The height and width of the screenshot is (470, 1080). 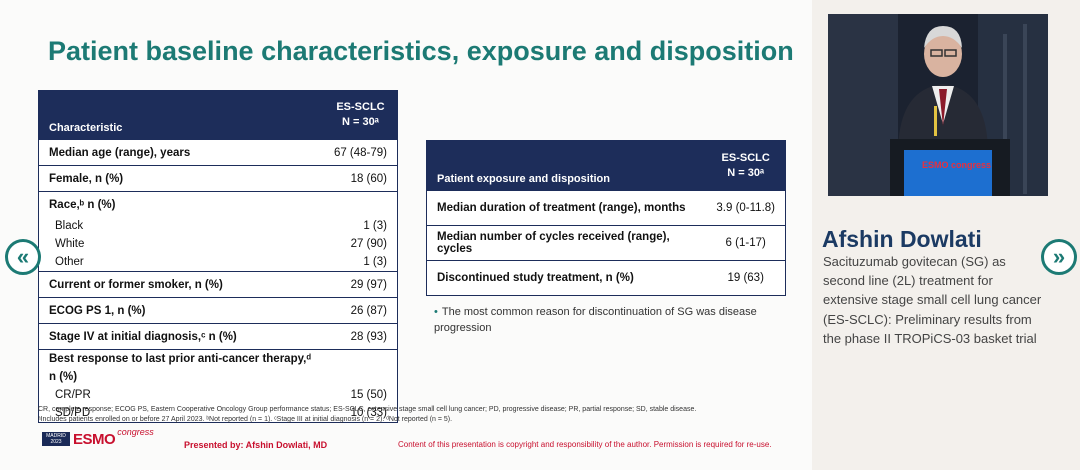 I want to click on speaker-video: ESMO congress, so click(x=938, y=105).